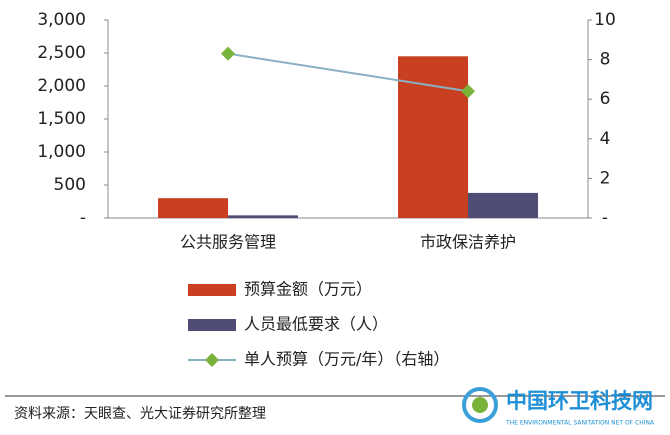 This screenshot has height=435, width=670. I want to click on y2-tick-label: 6, so click(605, 99).